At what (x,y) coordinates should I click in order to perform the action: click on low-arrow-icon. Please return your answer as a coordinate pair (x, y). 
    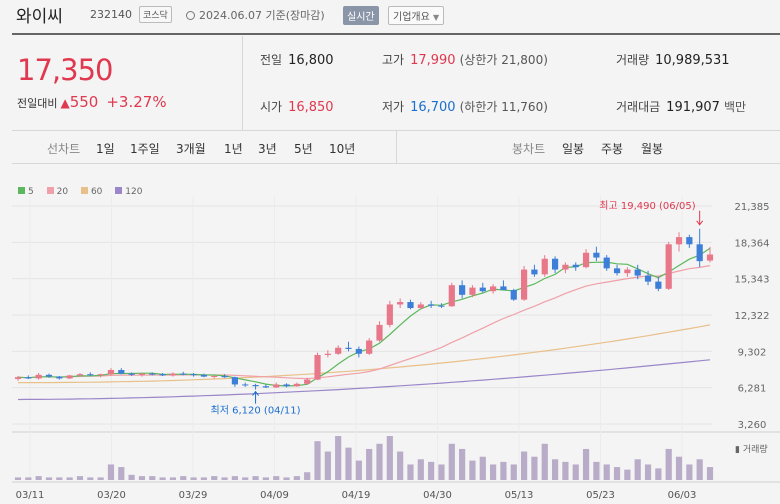
    Looking at the image, I should click on (255, 397).